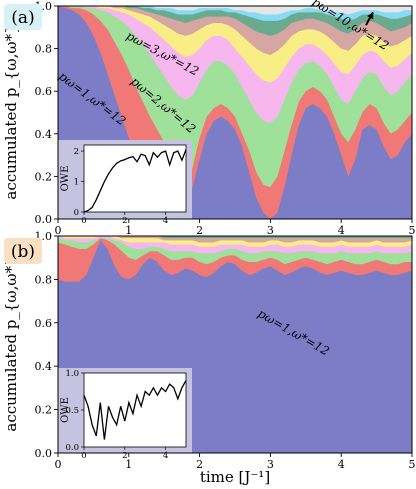 The image size is (416, 489). What do you see at coordinates (76, 183) in the screenshot?
I see `inset-ytick-label: 1` at bounding box center [76, 183].